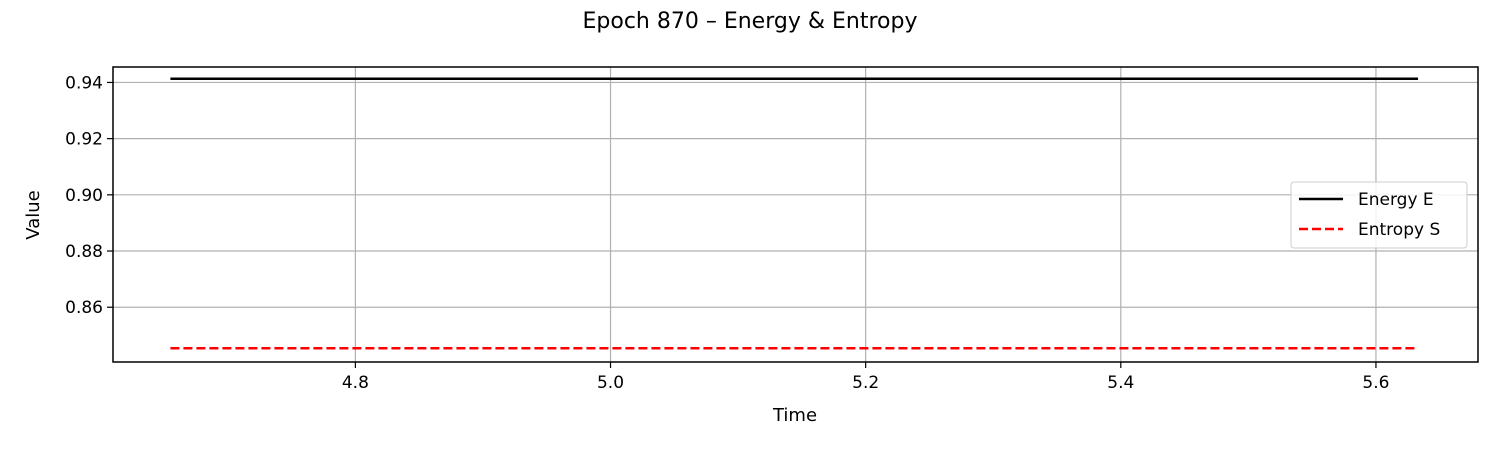 The width and height of the screenshot is (1500, 450). I want to click on y-tick-label: 0.88, so click(84, 252).